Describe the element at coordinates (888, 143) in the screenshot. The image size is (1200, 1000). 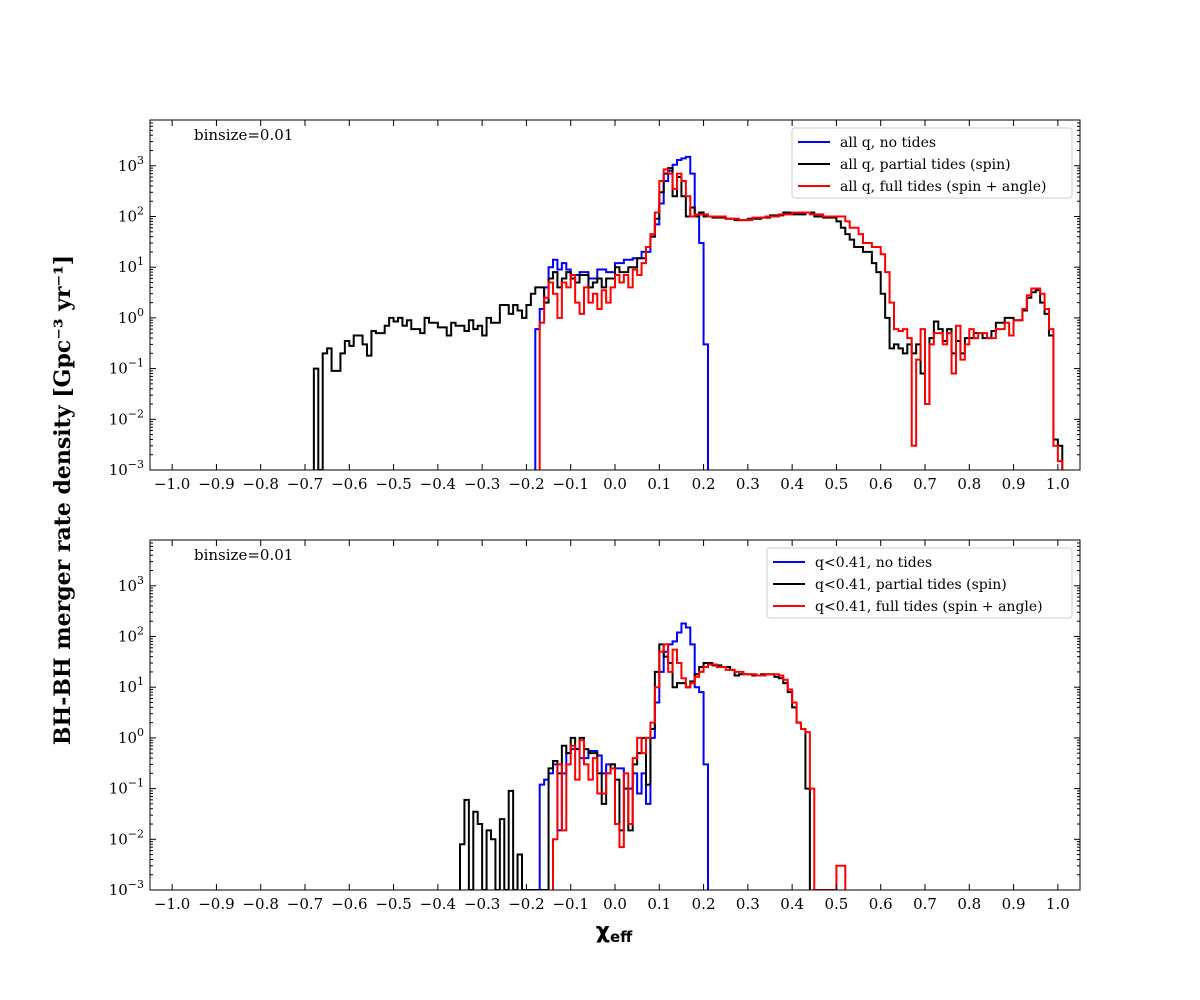
I see `legend-label: all q, no tides` at that location.